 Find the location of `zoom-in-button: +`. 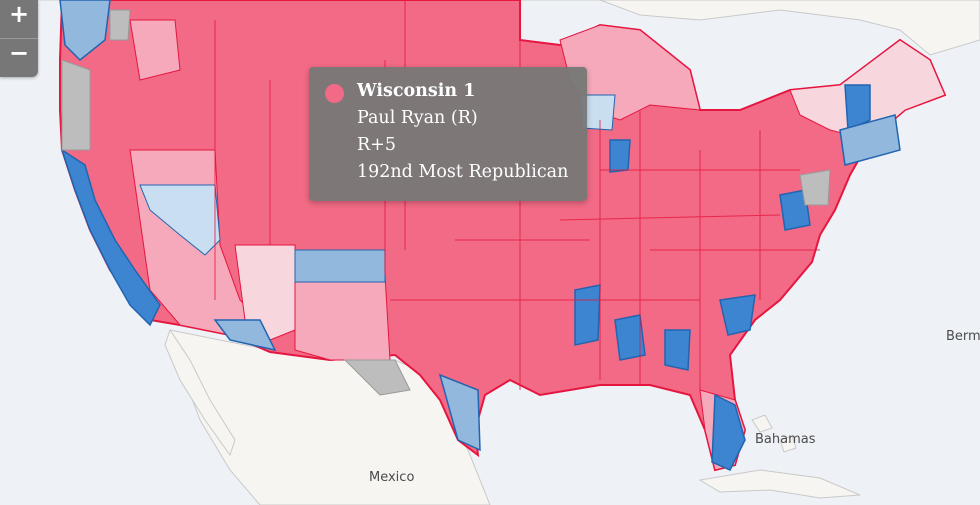

zoom-in-button: + is located at coordinates (19, 14).